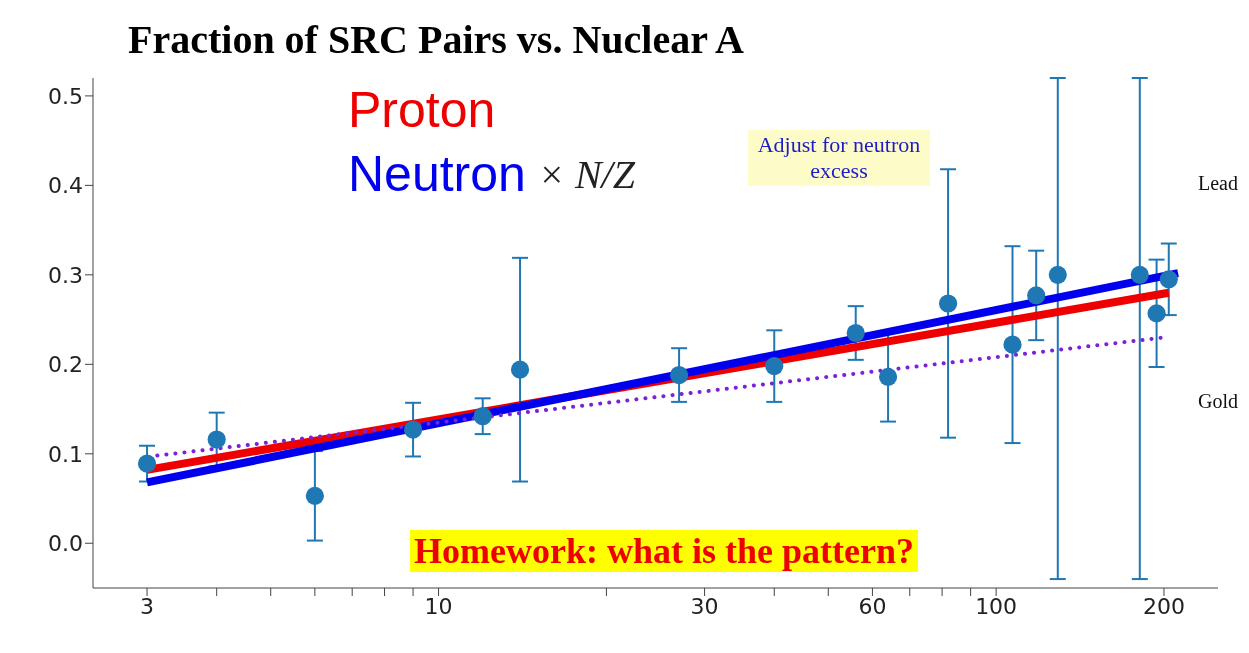 This screenshot has height=653, width=1249. What do you see at coordinates (65, 275) in the screenshot?
I see `y-tick-label: 0.3` at bounding box center [65, 275].